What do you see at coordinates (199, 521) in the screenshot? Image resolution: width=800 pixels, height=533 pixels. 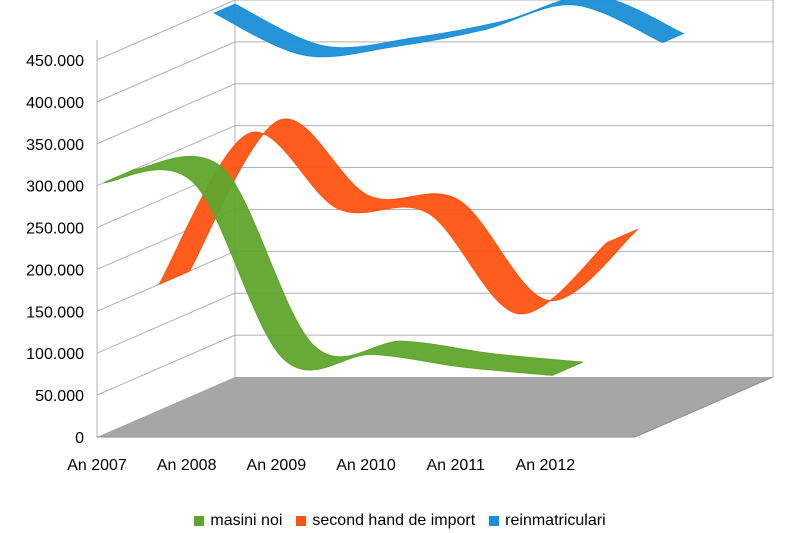 I see `legend-swatch-masini-noi` at bounding box center [199, 521].